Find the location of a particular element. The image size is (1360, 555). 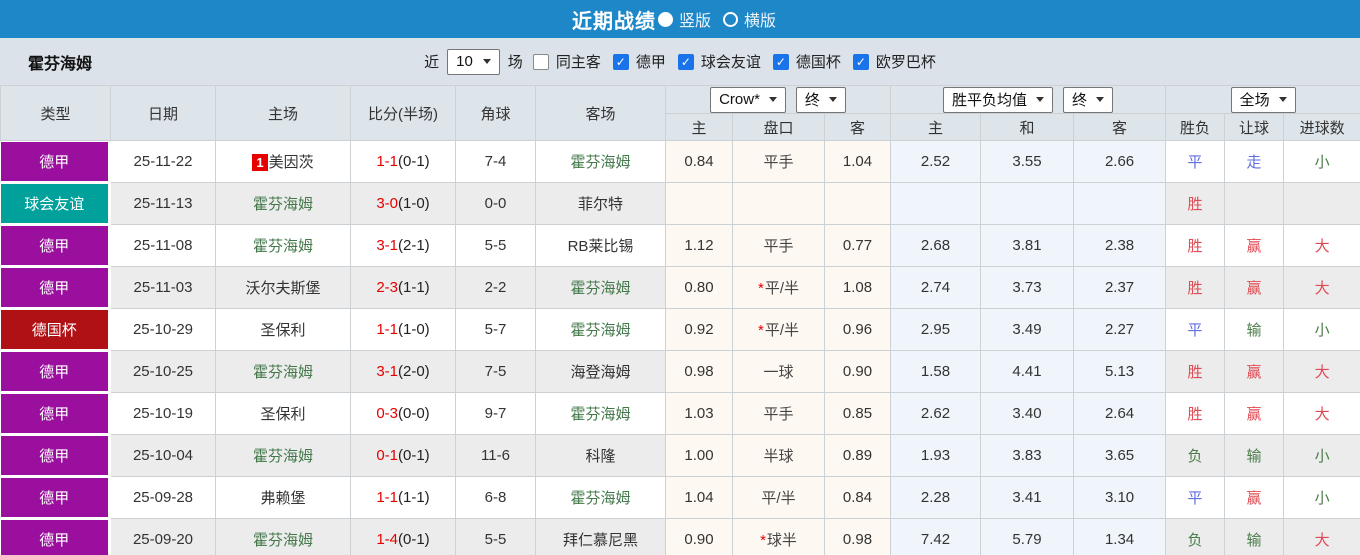

home-team-name: 美因茨 is located at coordinates (291, 162).